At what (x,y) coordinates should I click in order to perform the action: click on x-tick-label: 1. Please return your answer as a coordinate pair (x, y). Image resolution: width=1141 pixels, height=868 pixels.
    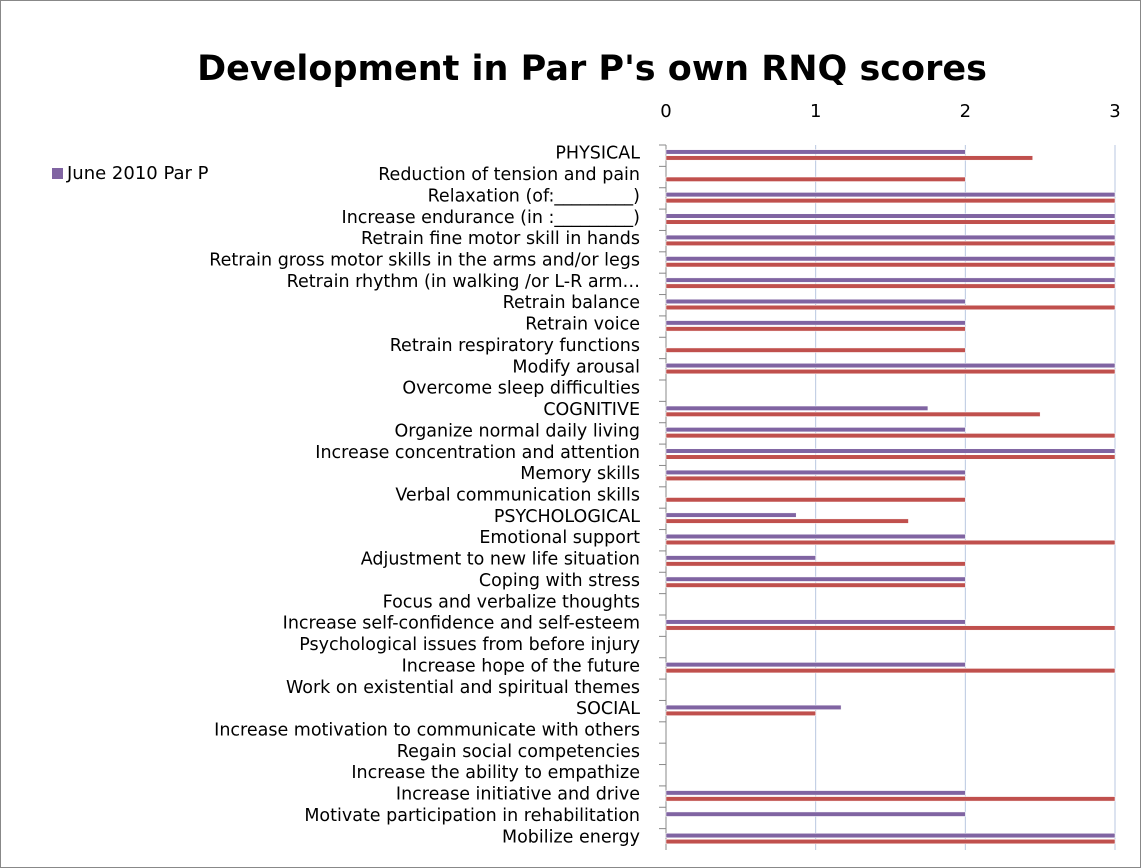
    Looking at the image, I should click on (815, 111).